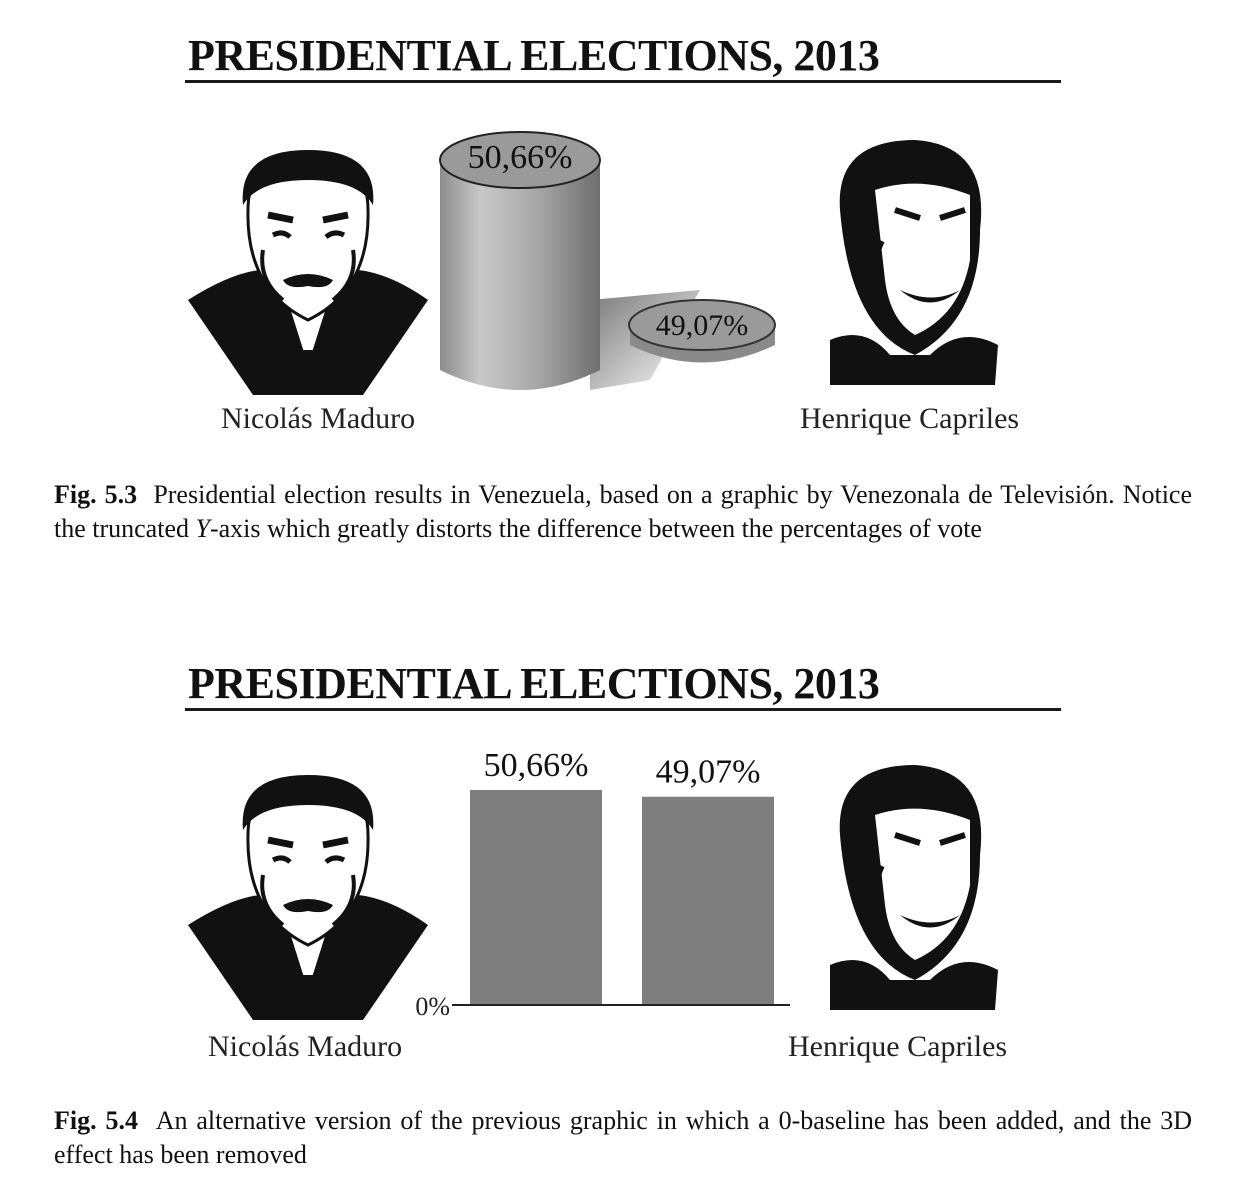 Image resolution: width=1252 pixels, height=1177 pixels. What do you see at coordinates (432, 1006) in the screenshot?
I see `baseline-label: 0%` at bounding box center [432, 1006].